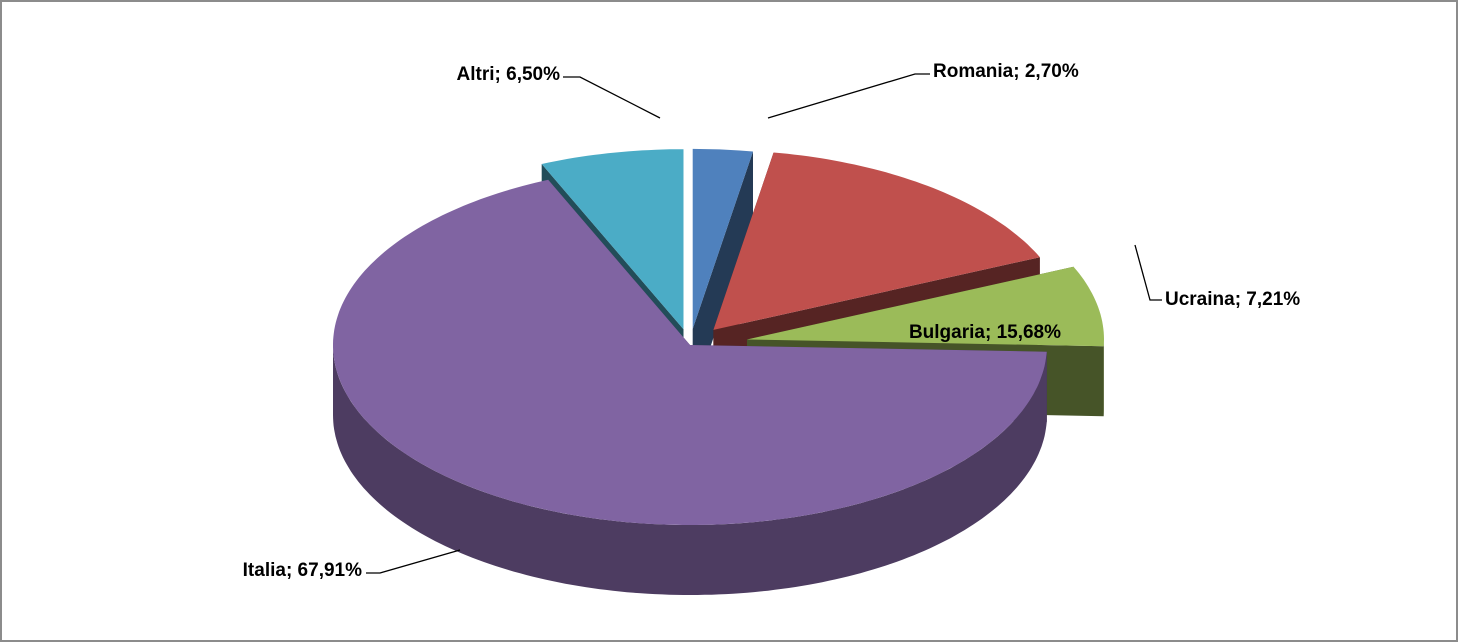  Describe the element at coordinates (985, 332) in the screenshot. I see `data-label: Bulgaria; 15,68%` at that location.